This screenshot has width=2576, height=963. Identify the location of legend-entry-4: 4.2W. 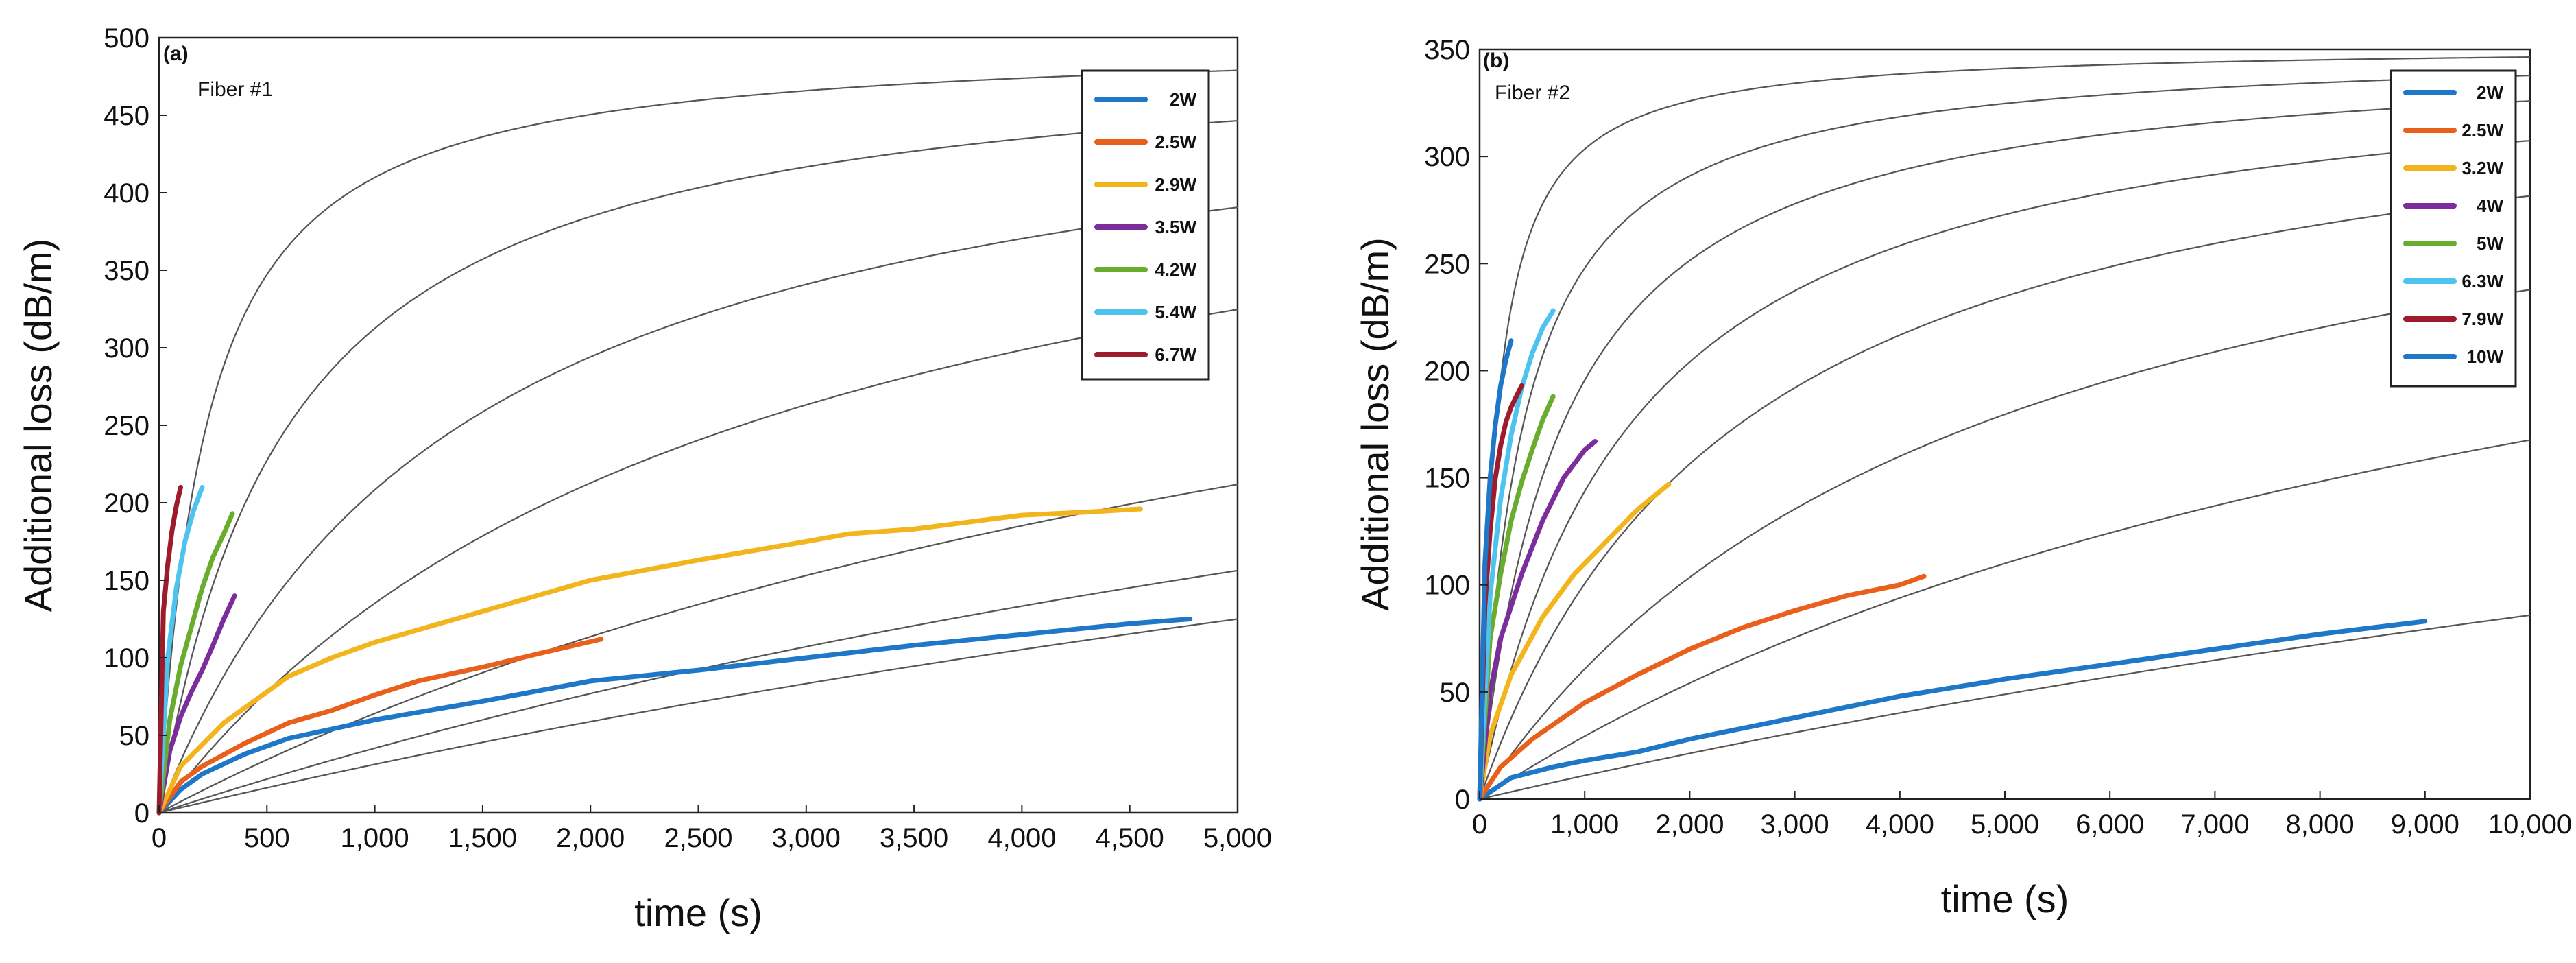
(1145, 269).